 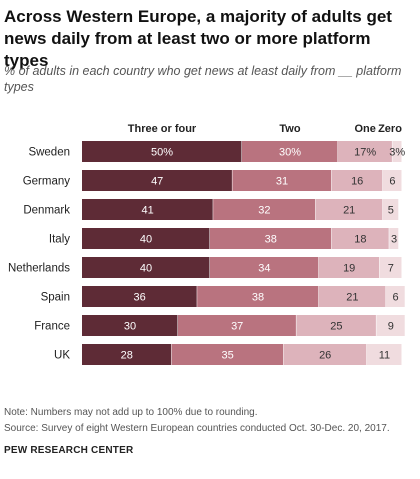 I want to click on data-label: 30, so click(x=130, y=327).